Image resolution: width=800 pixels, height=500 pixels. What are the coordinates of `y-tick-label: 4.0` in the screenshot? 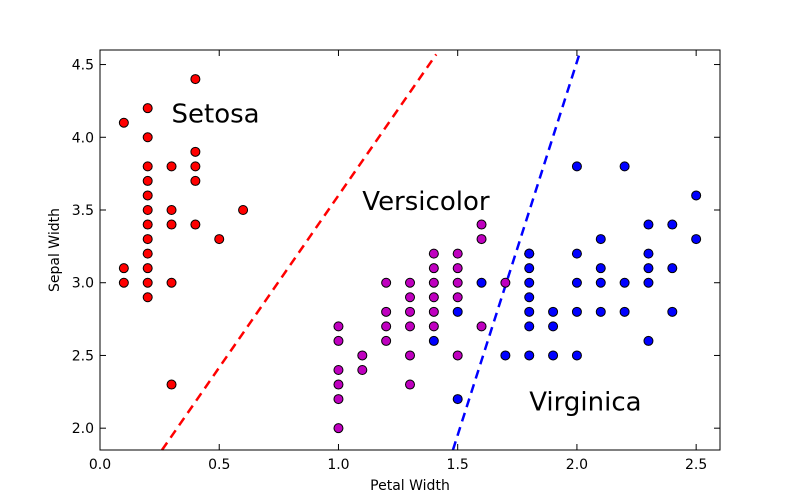 It's located at (83, 138).